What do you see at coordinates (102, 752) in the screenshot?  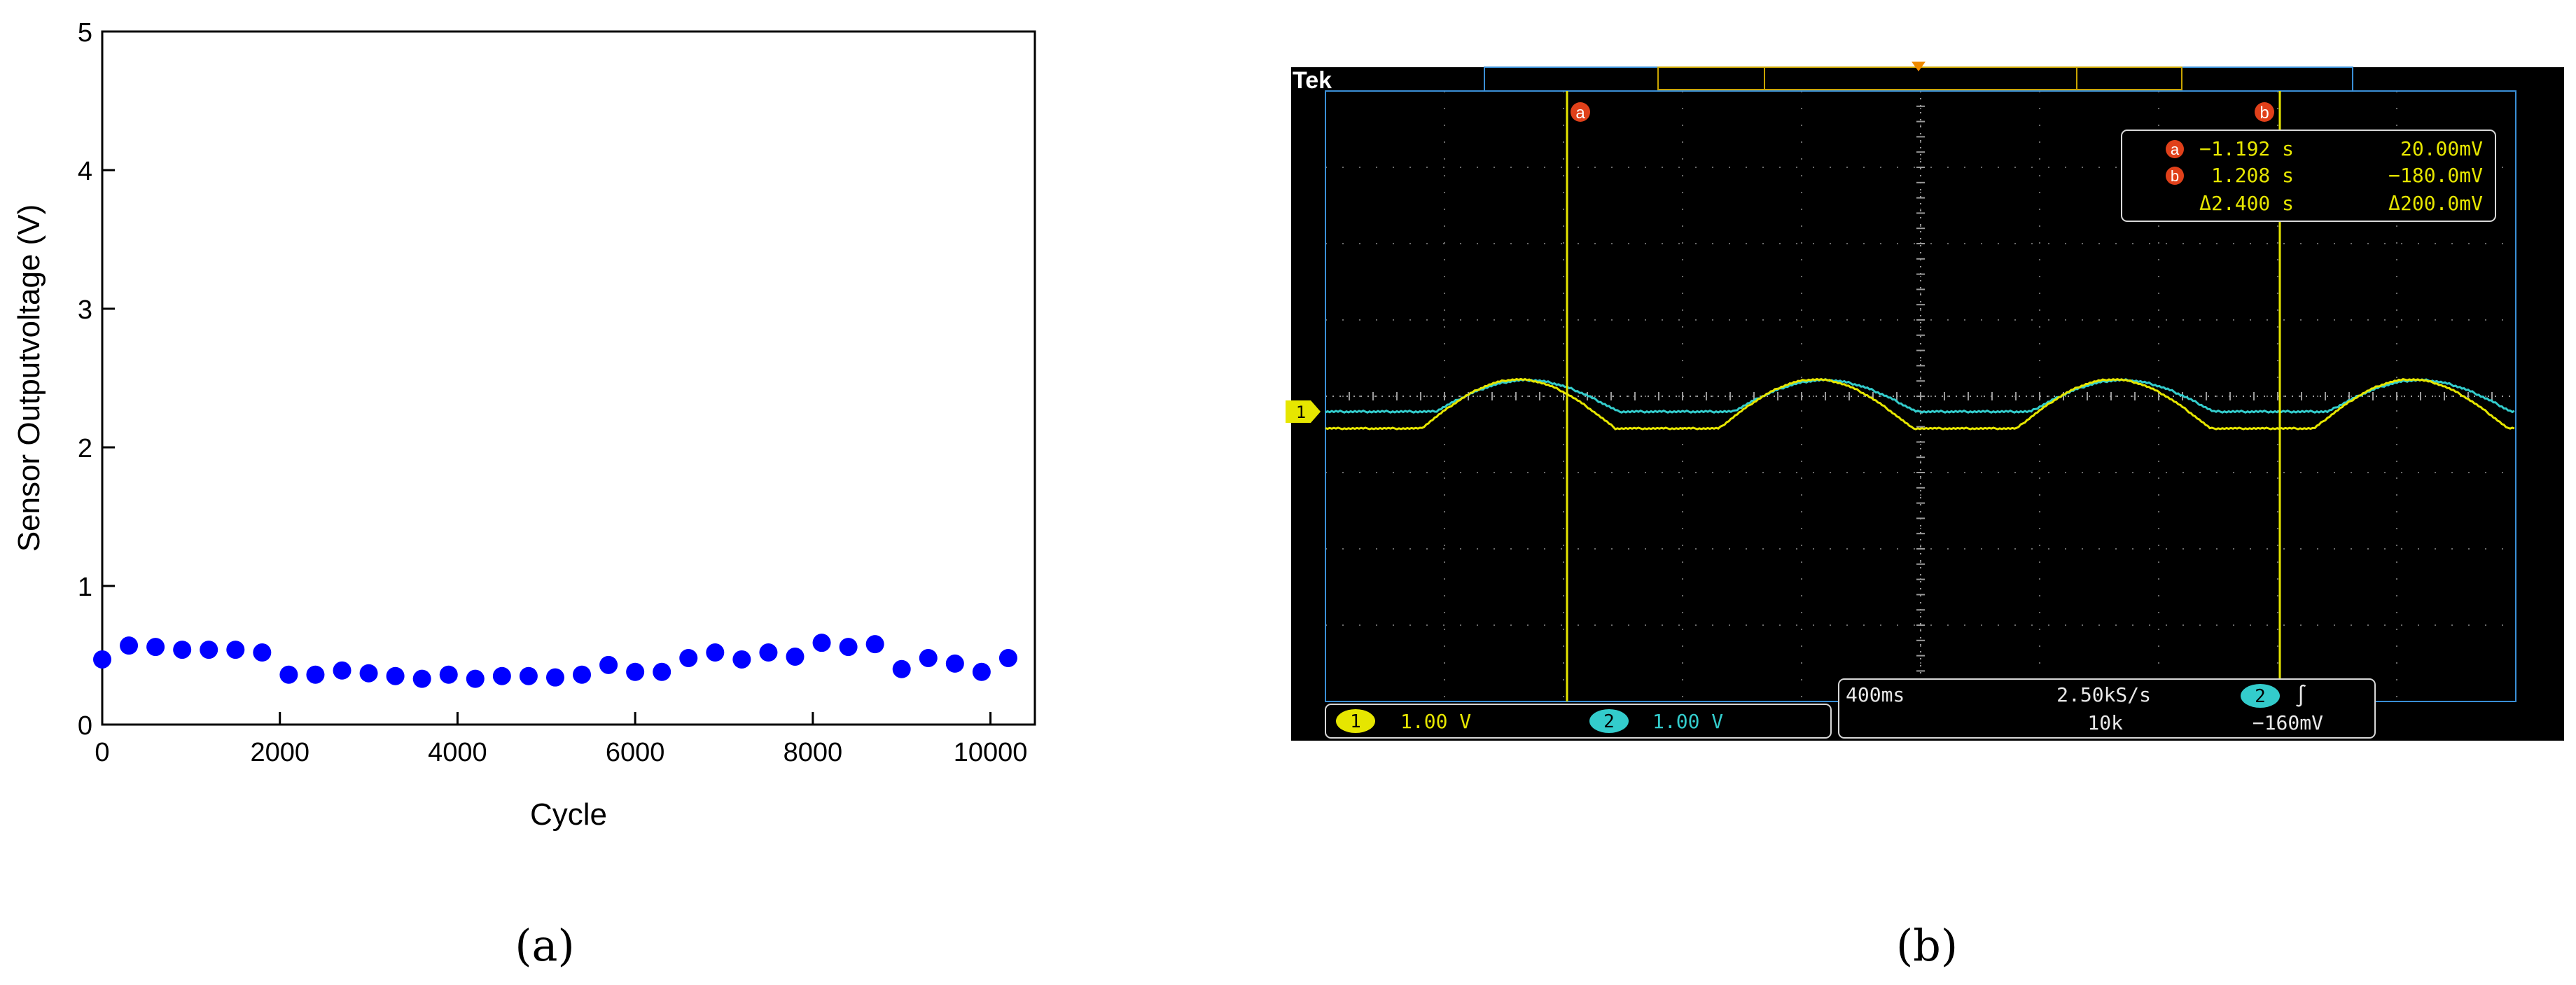 I see `x-tick-label: 0` at bounding box center [102, 752].